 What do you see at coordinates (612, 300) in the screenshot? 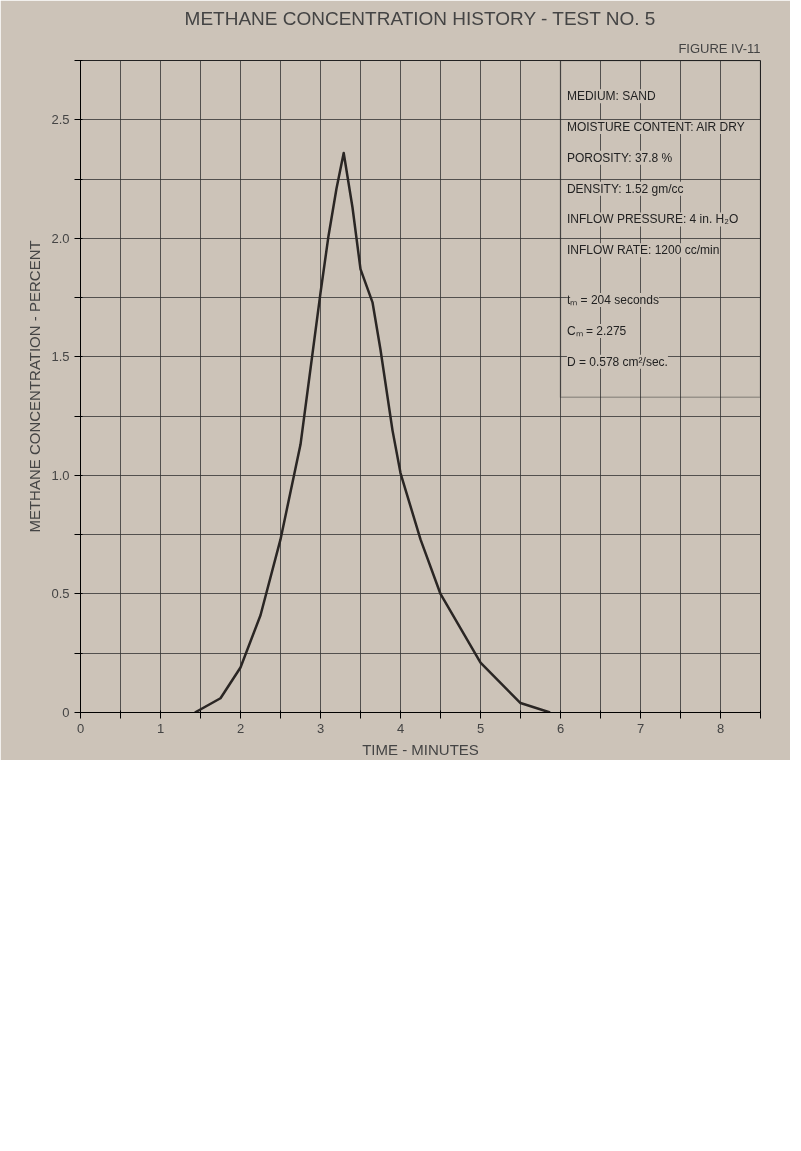
I see `annotation: tₘ = 204 seconds` at bounding box center [612, 300].